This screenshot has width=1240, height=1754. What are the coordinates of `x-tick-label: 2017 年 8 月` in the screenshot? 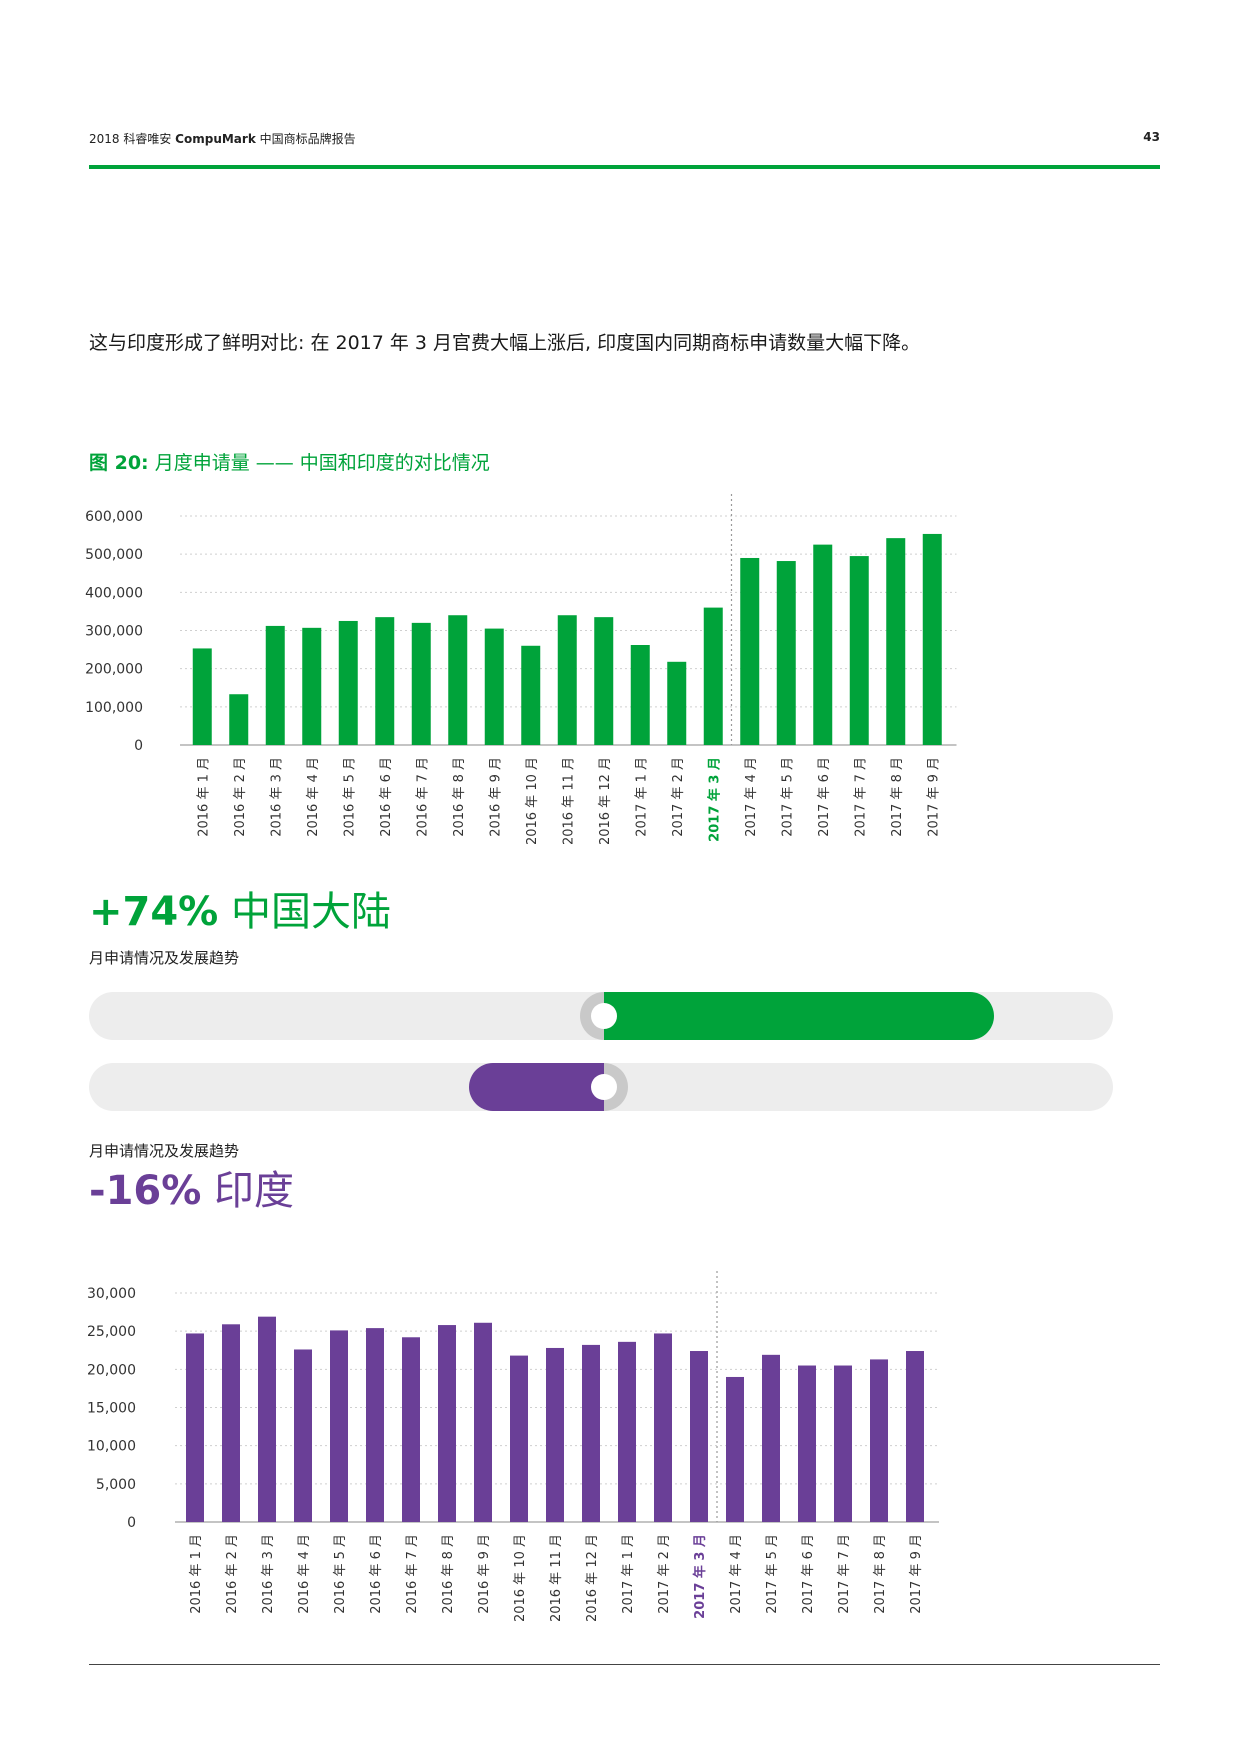 It's located at (897, 797).